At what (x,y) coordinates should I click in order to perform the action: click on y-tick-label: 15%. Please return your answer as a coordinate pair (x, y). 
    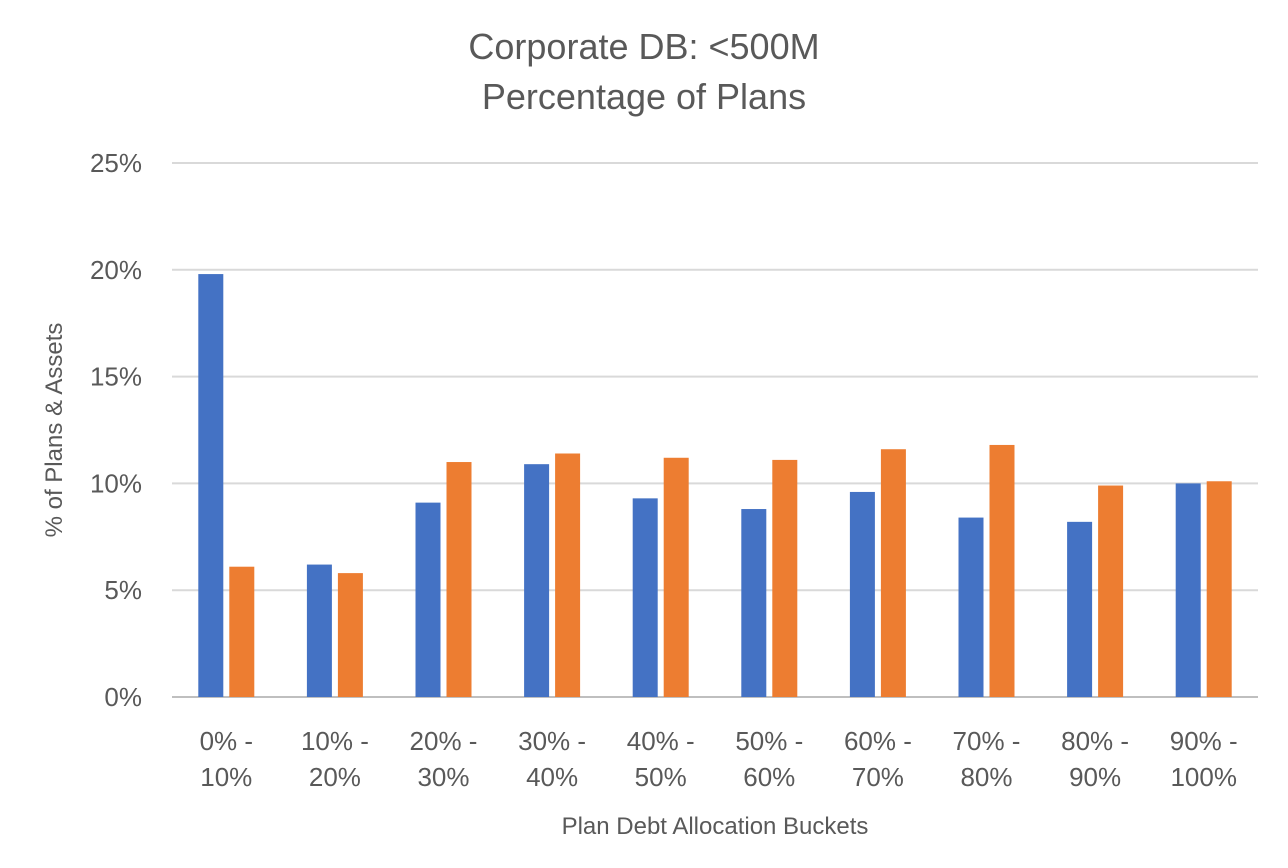
    Looking at the image, I should click on (116, 377).